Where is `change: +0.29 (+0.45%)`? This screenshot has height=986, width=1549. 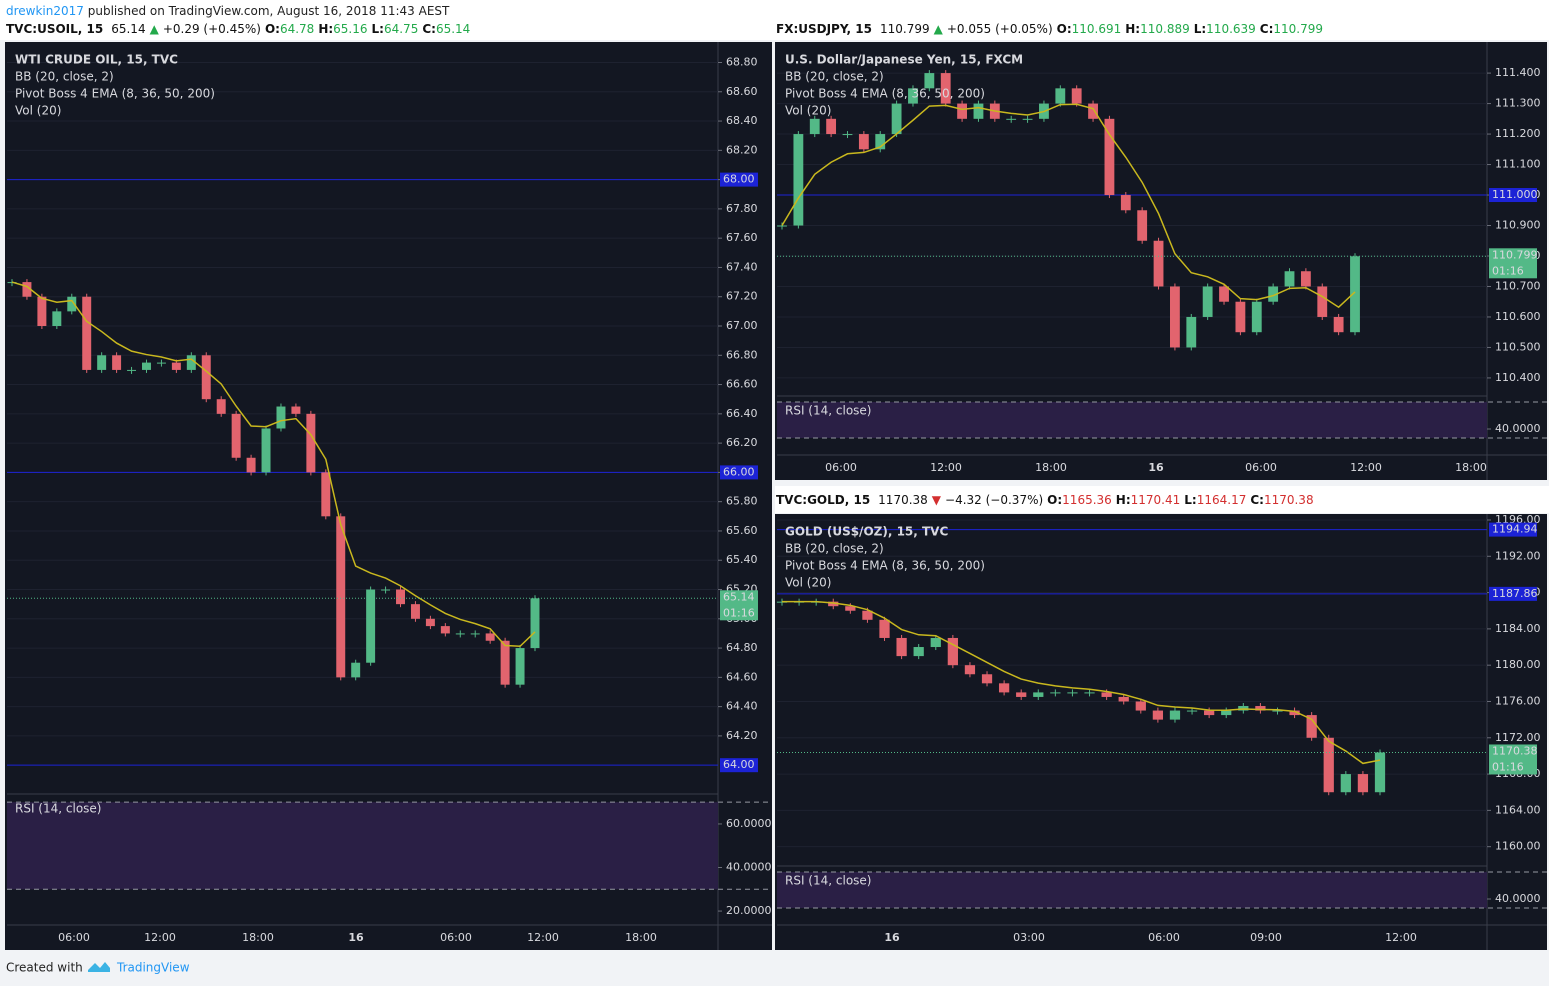 change: +0.29 (+0.45%) is located at coordinates (212, 29).